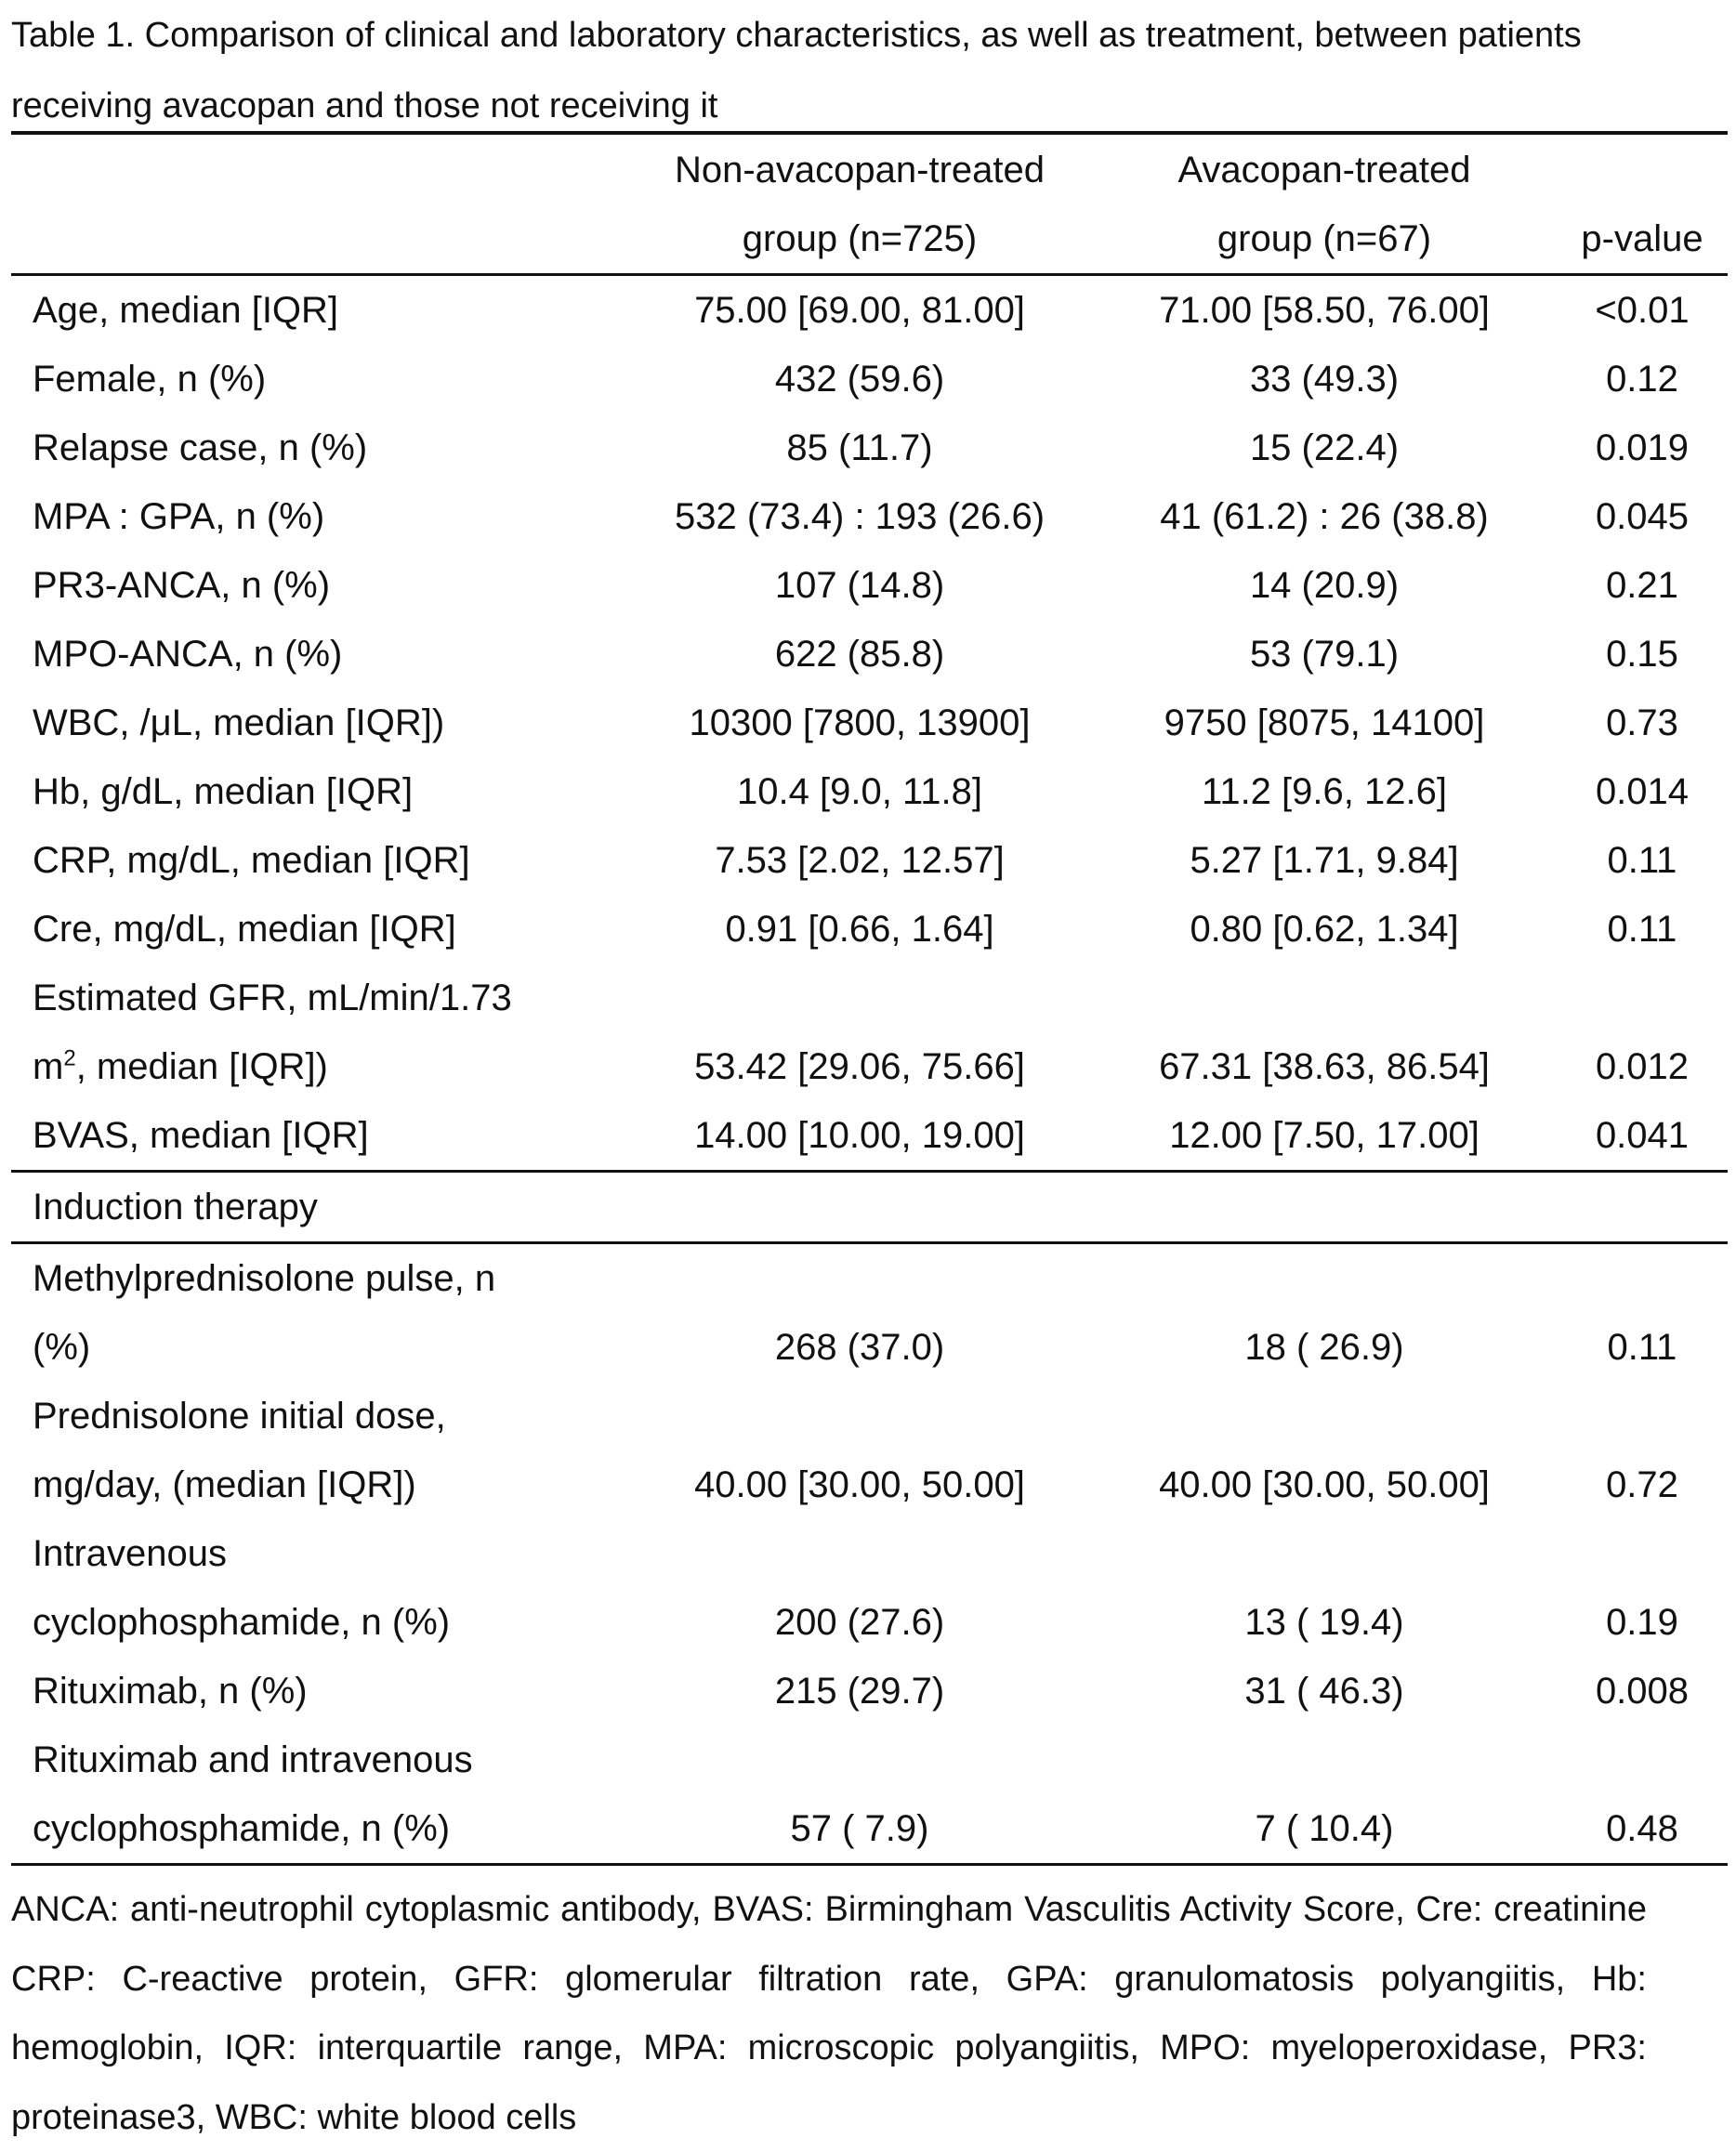  I want to click on non-avacopan-value: 622 (85.8), so click(860, 654).